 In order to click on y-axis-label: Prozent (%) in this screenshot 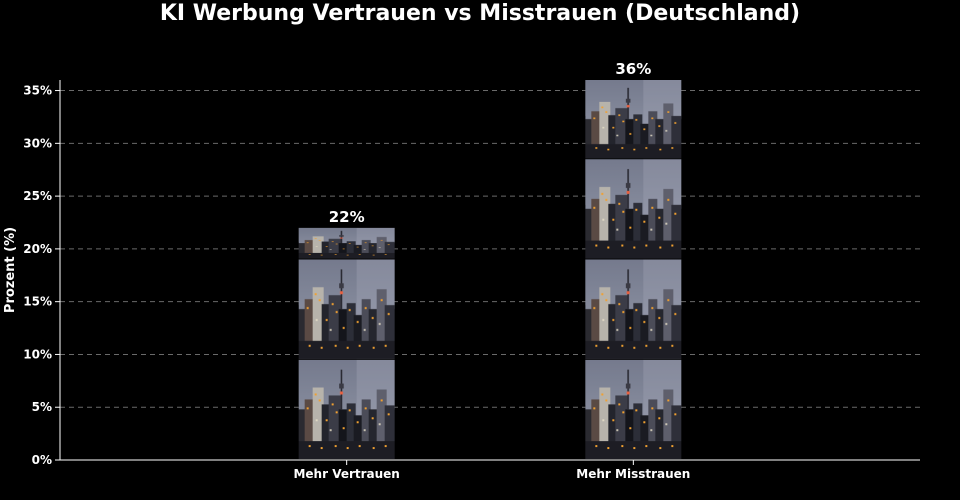, I will do `click(10, 270)`.